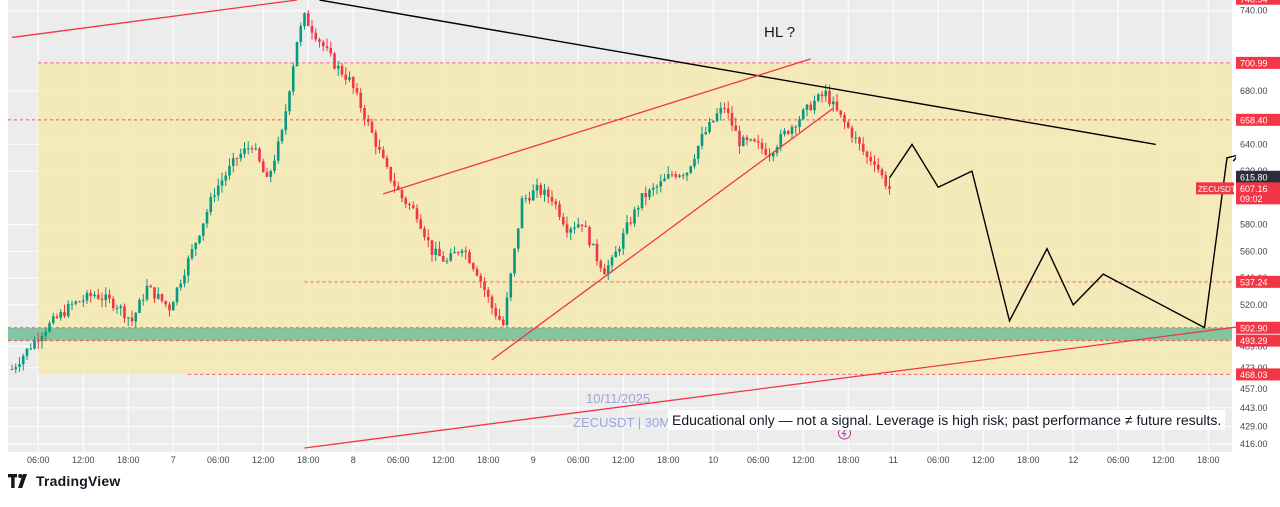  What do you see at coordinates (17, 481) in the screenshot?
I see `tradingview-logo-icon` at bounding box center [17, 481].